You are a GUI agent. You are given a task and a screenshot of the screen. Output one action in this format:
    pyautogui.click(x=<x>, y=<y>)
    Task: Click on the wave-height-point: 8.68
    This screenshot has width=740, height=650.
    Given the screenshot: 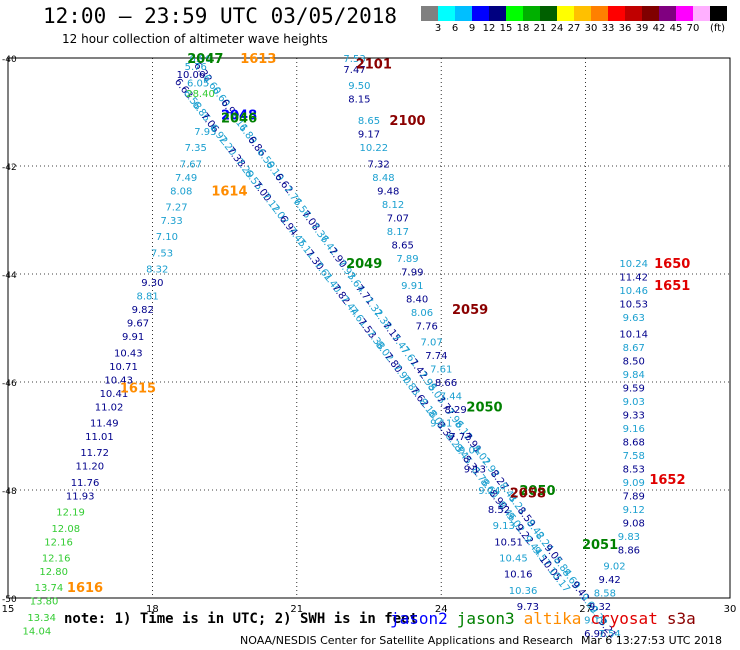 What is the action you would take?
    pyautogui.click(x=634, y=442)
    